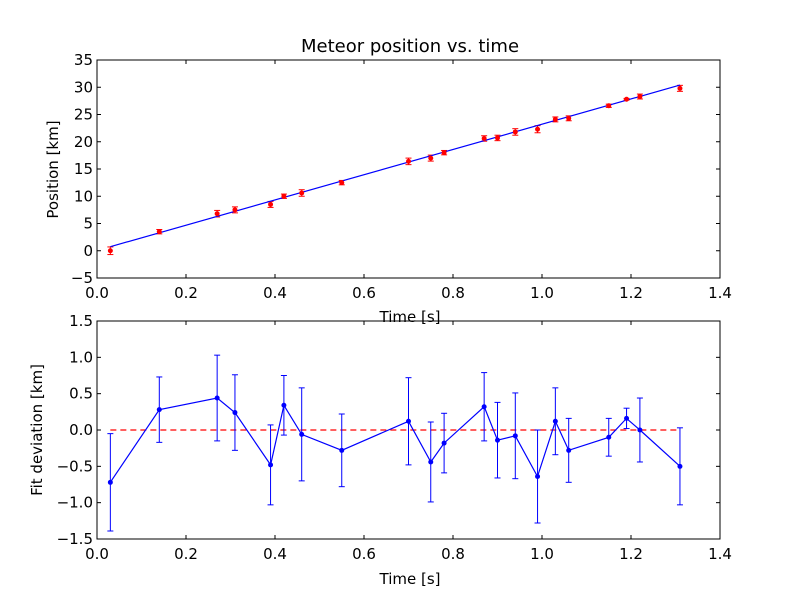 The width and height of the screenshot is (800, 600). What do you see at coordinates (186, 554) in the screenshot?
I see `bottom-x-tick-label: 0.2` at bounding box center [186, 554].